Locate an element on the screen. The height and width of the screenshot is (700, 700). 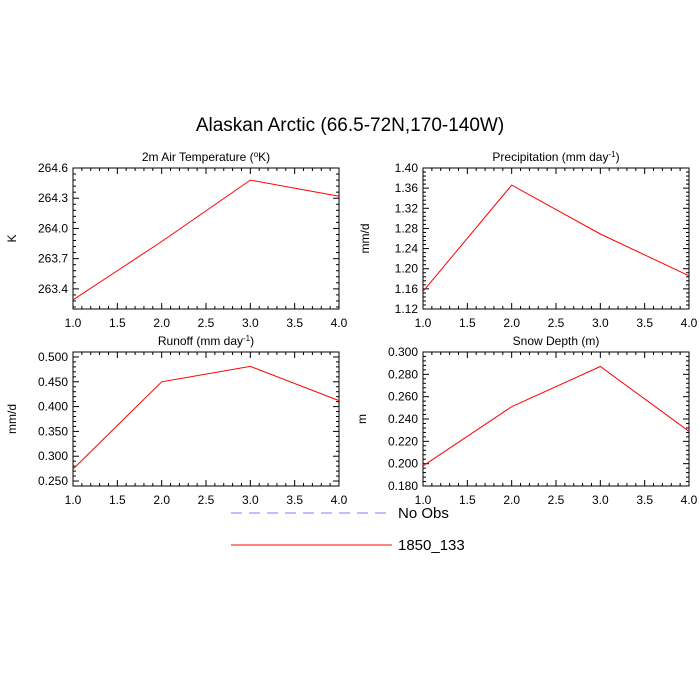
y-axis-label: K is located at coordinates (12, 238).